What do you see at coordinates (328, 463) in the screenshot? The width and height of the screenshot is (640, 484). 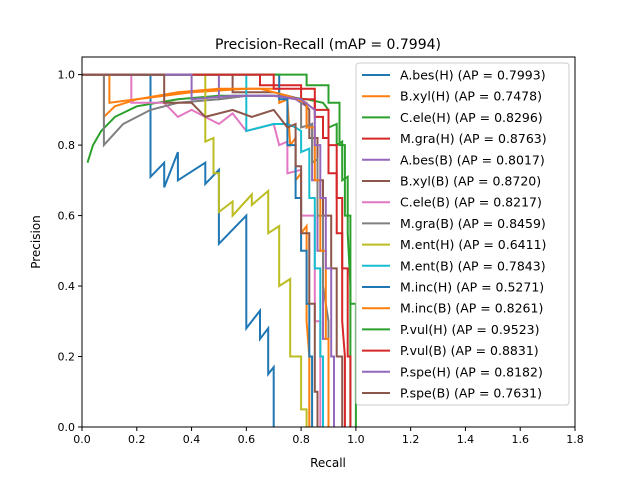 I see `x-axis-label: Recall` at bounding box center [328, 463].